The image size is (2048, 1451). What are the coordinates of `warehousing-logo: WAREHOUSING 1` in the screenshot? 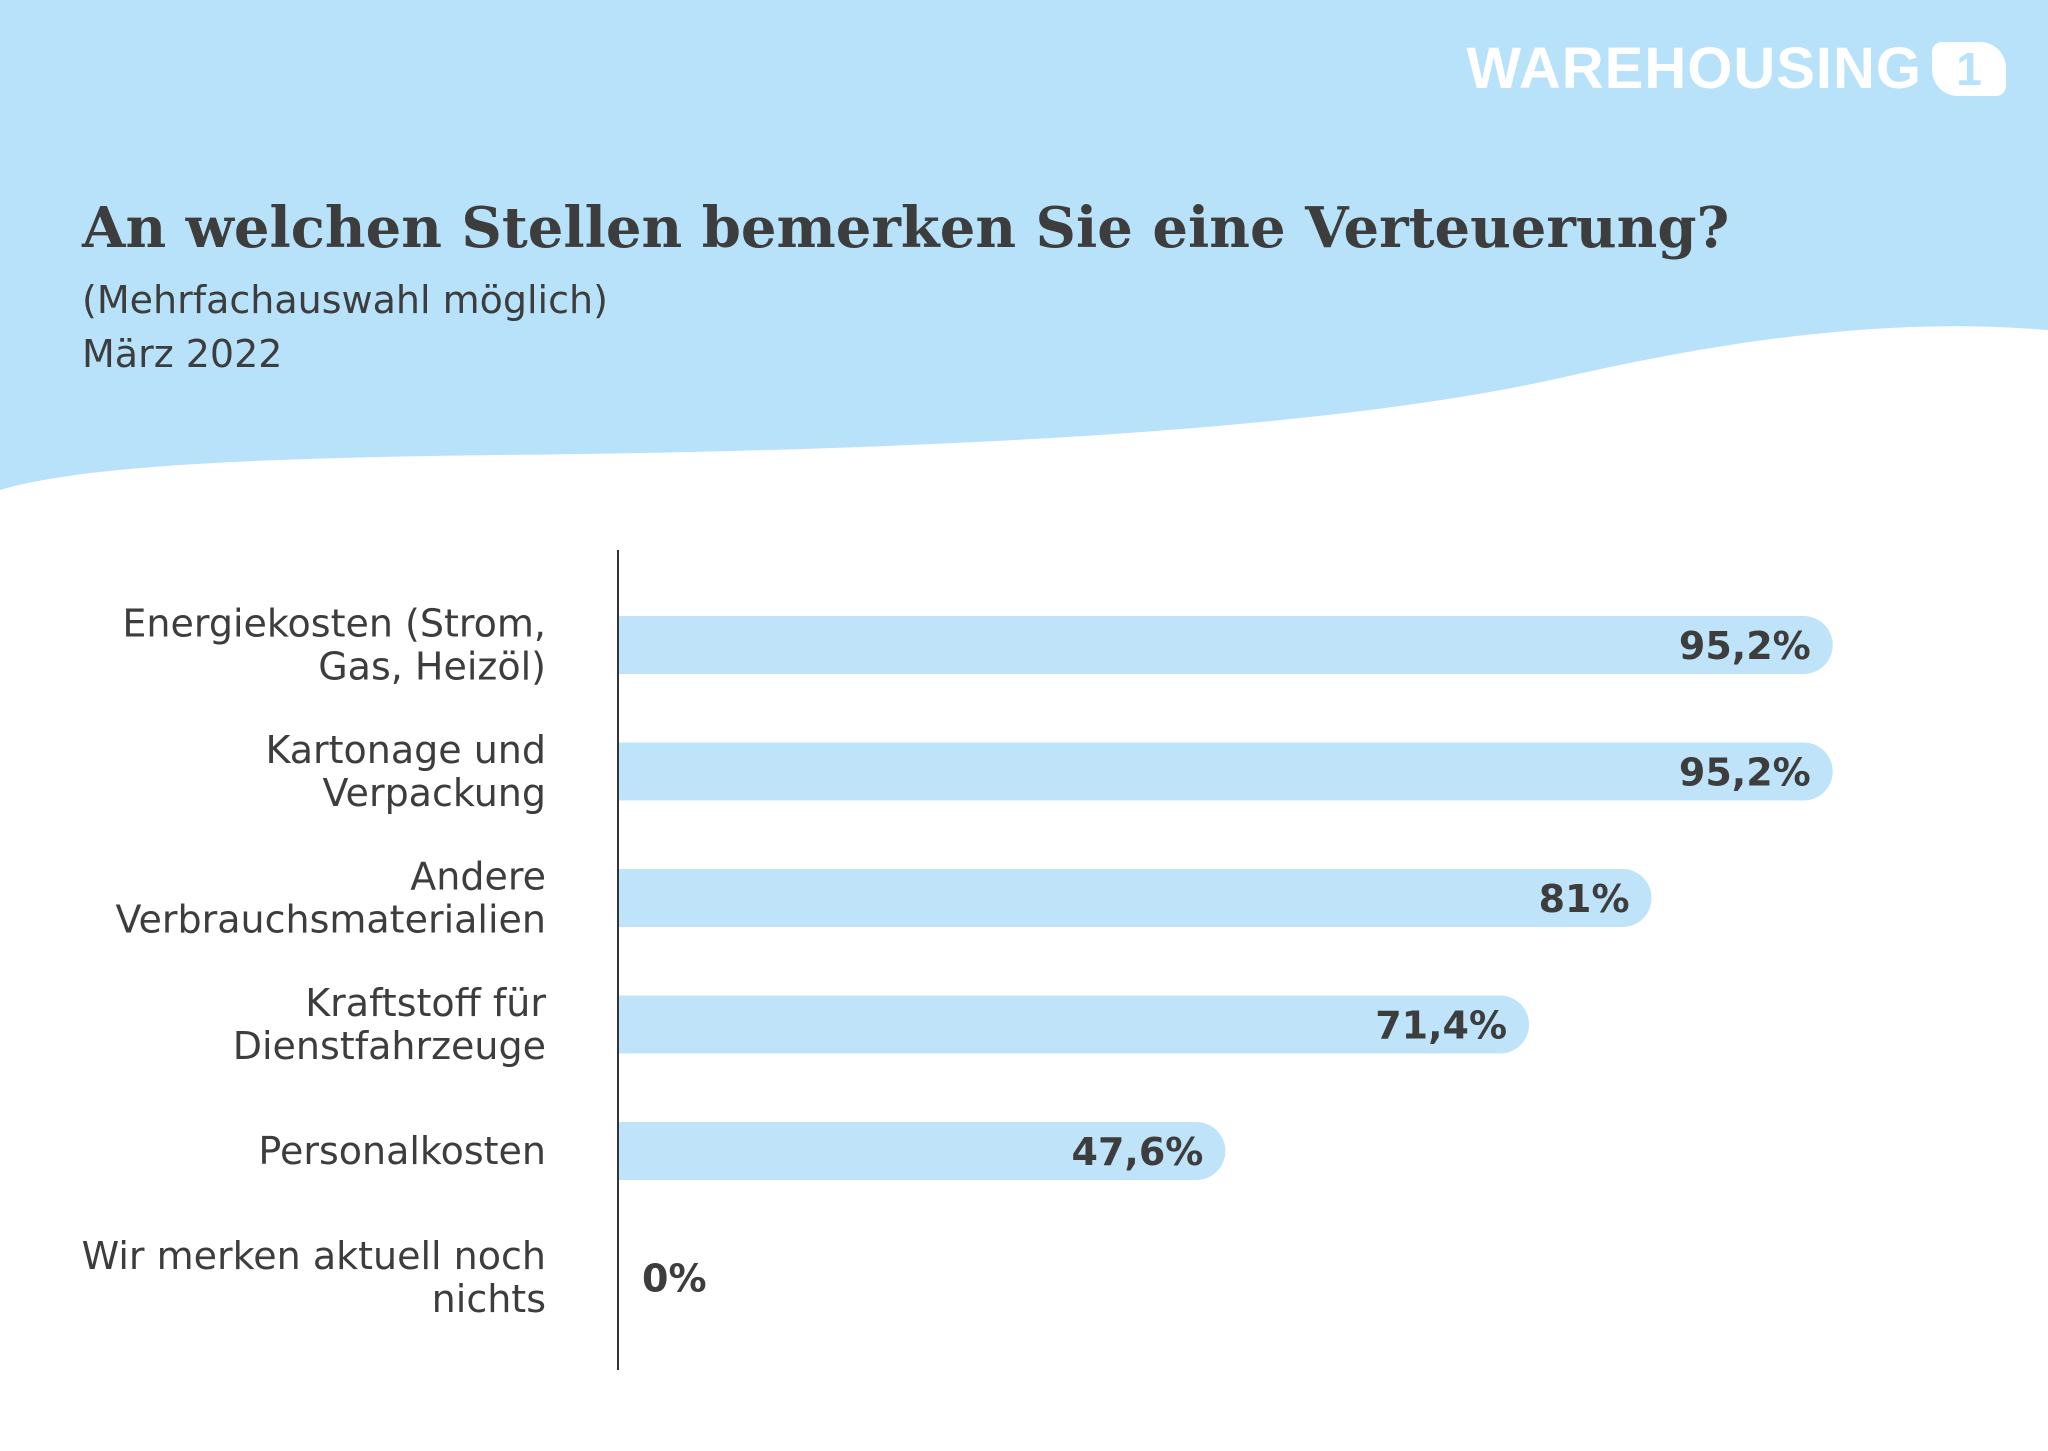 It's located at (1736, 69).